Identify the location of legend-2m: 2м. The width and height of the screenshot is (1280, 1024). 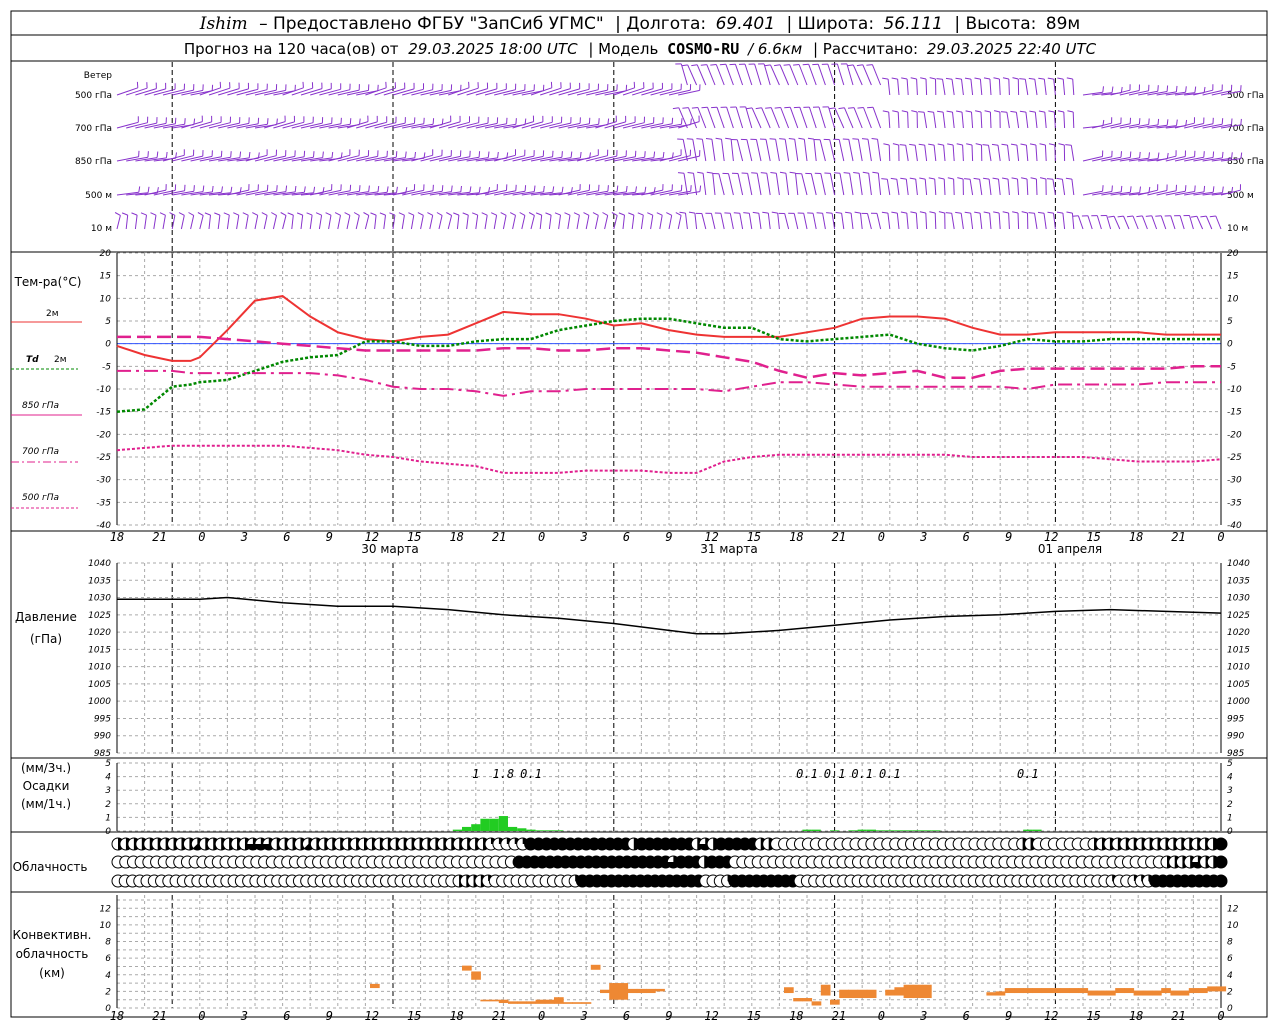
(46, 316).